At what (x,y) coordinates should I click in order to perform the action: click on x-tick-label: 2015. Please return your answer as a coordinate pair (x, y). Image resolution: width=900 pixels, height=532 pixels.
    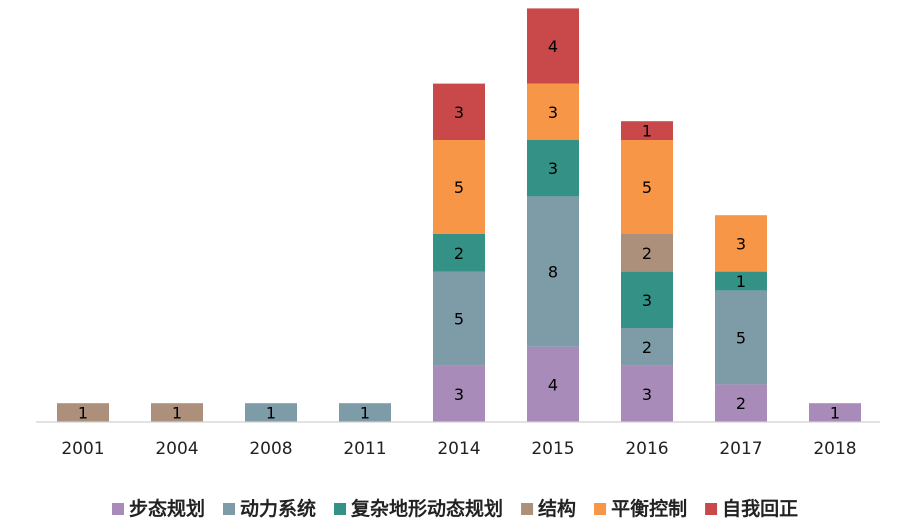
    Looking at the image, I should click on (552, 449).